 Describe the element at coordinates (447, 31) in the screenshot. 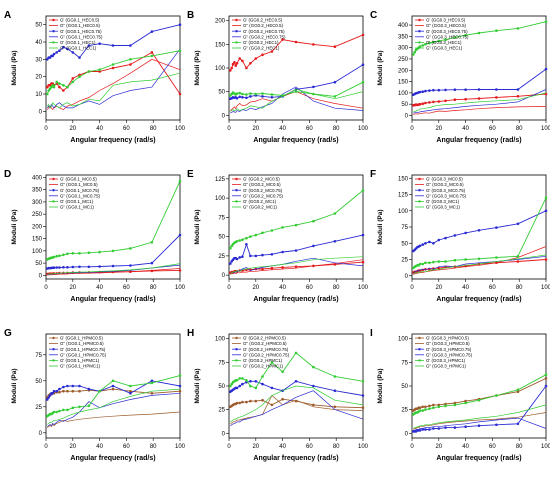

I see `legend-label: G' (GG0.3_HEC0.75)` at that location.